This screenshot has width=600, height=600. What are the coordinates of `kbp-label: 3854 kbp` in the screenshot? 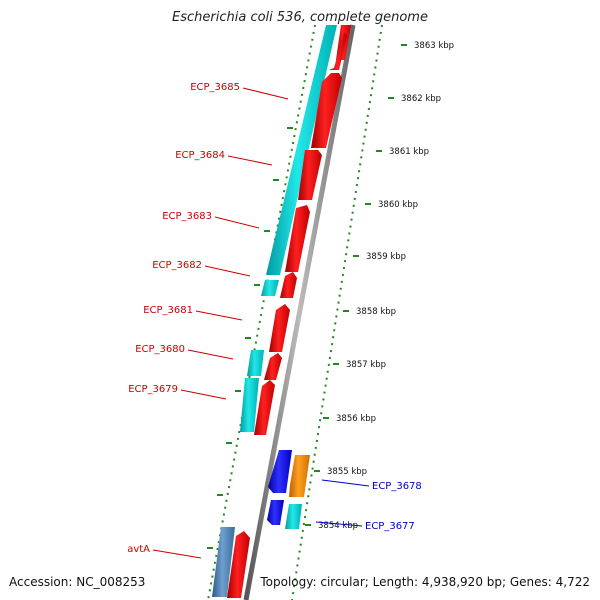 It's located at (338, 526).